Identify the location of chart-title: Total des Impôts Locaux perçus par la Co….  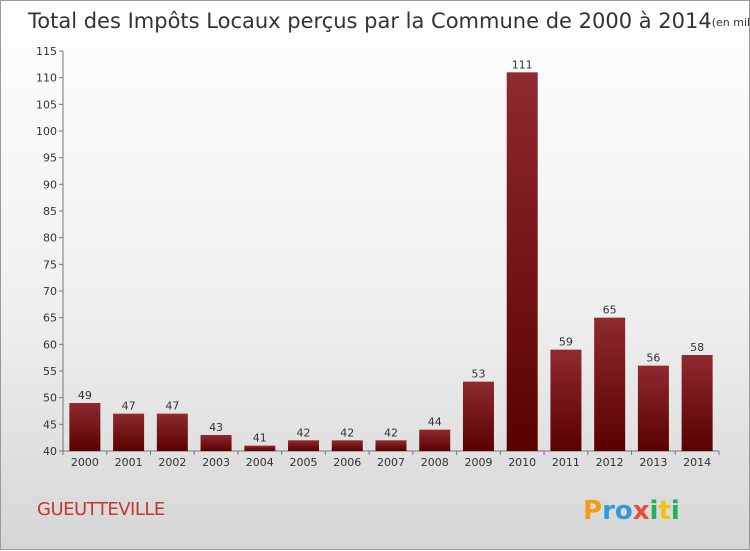
(388, 21).